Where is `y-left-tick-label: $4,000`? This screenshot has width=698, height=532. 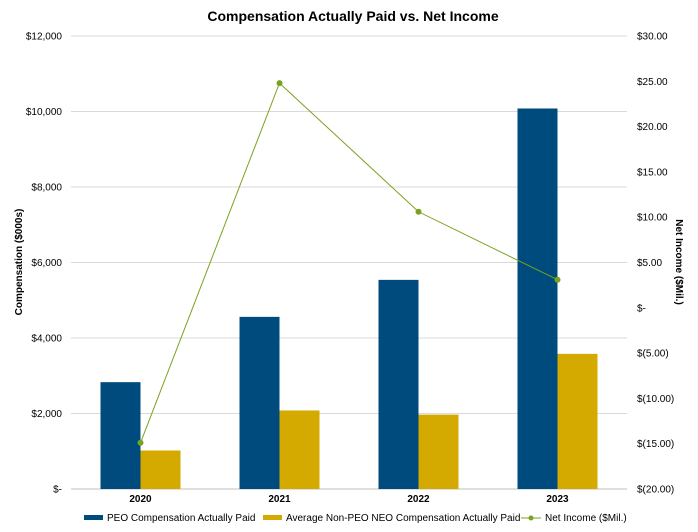
y-left-tick-label: $4,000 is located at coordinates (46, 339).